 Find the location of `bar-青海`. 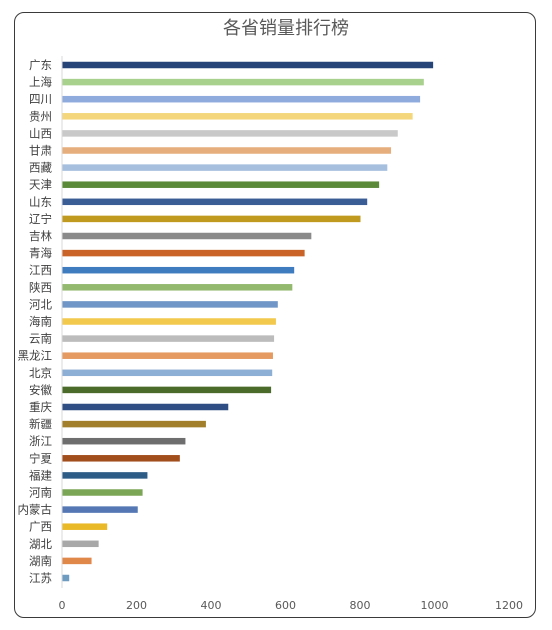

bar-青海 is located at coordinates (183, 253).